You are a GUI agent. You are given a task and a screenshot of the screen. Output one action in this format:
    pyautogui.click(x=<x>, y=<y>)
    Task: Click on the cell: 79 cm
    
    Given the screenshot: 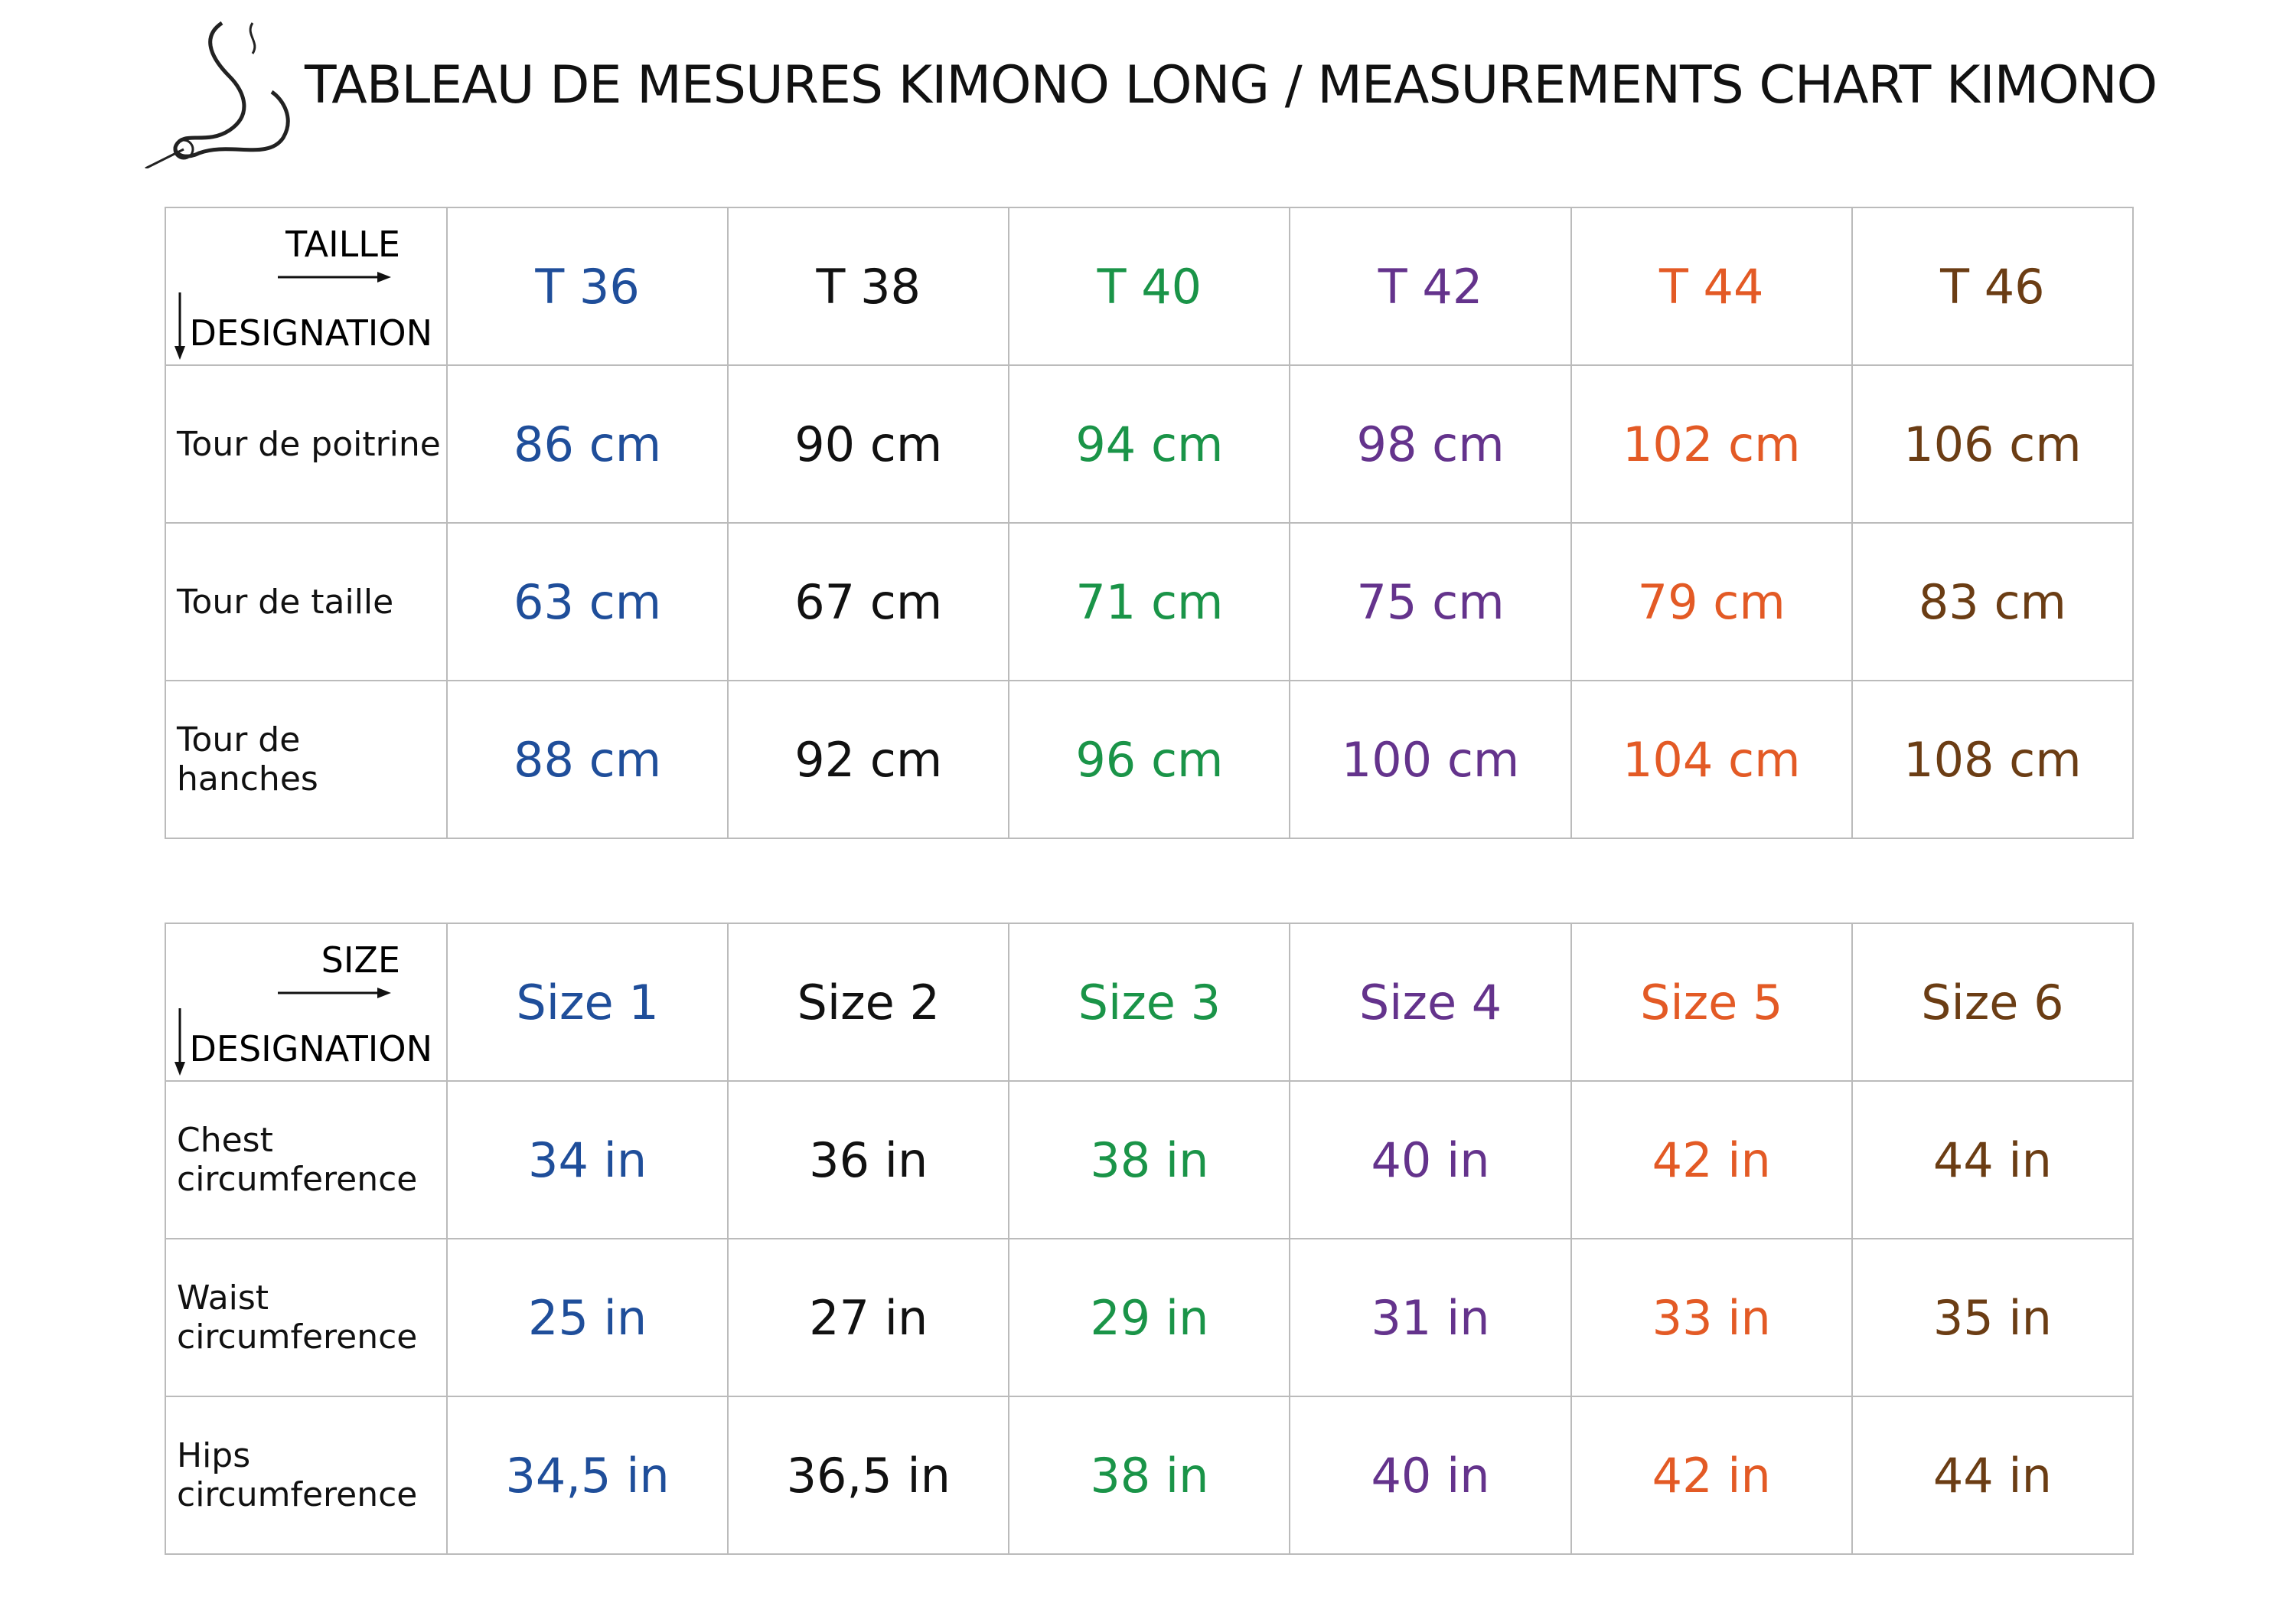 What is the action you would take?
    pyautogui.click(x=1711, y=601)
    